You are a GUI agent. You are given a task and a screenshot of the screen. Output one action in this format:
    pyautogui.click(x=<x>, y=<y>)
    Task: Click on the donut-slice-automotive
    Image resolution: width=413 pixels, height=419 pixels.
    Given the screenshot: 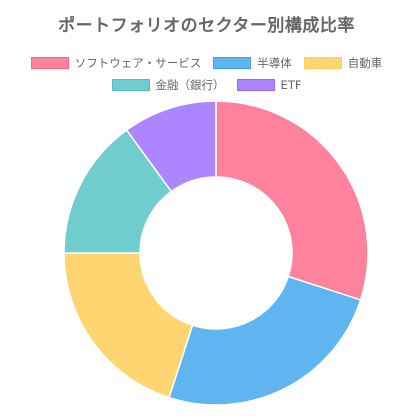 What is the action you would take?
    pyautogui.click(x=128, y=325)
    